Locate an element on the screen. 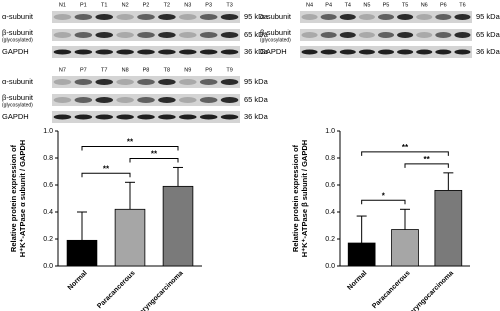 This screenshot has width=500, height=311. y-axis-label: Relative protein expression of is located at coordinates (295, 198).